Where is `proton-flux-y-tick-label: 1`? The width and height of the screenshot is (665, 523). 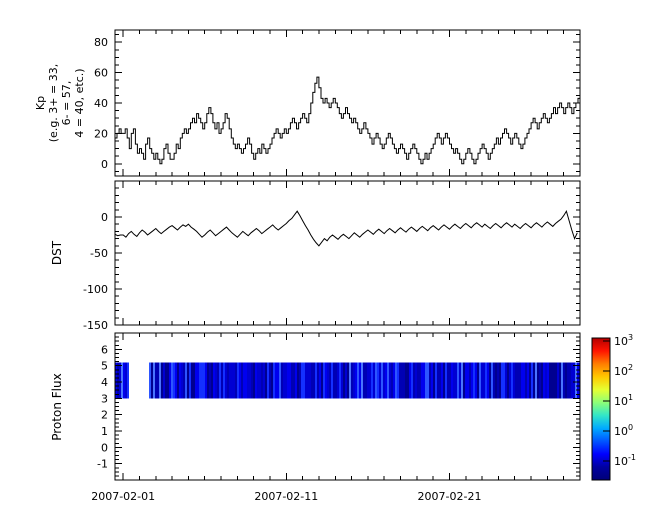
proton-flux-y-tick-label: 1 is located at coordinates (104, 431).